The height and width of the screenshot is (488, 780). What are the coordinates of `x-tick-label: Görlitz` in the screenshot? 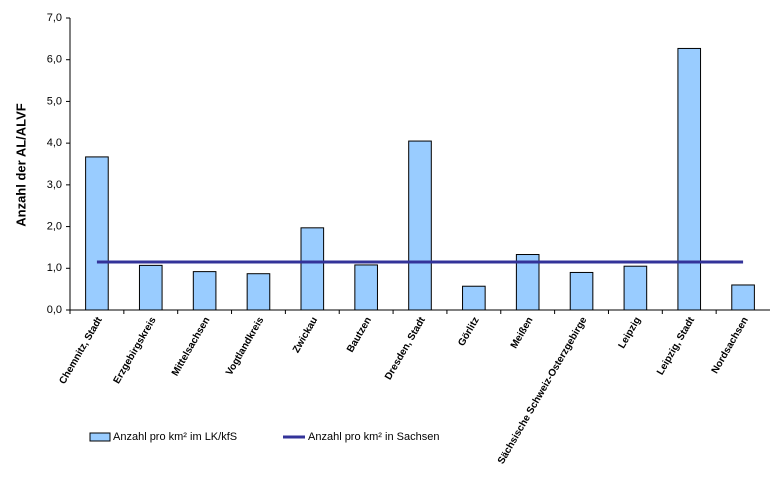 It's located at (468, 331).